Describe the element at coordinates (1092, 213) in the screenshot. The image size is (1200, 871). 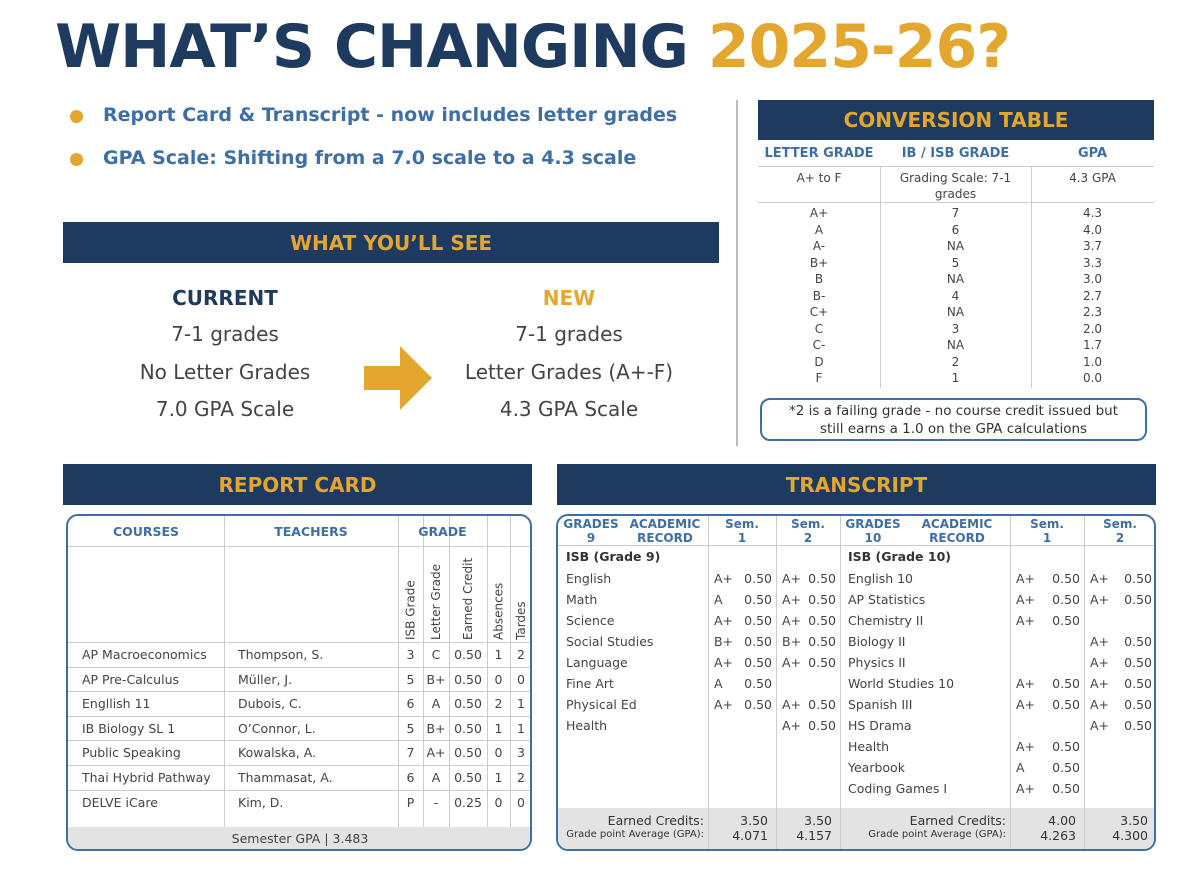
I see `table-cell: 4.3` at that location.